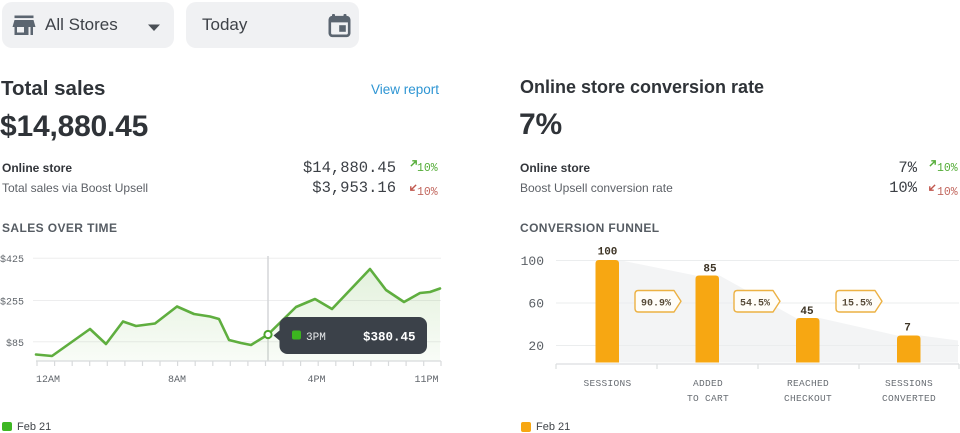 The height and width of the screenshot is (433, 960). Describe the element at coordinates (708, 398) in the screenshot. I see `svg-text: TO CART` at that location.